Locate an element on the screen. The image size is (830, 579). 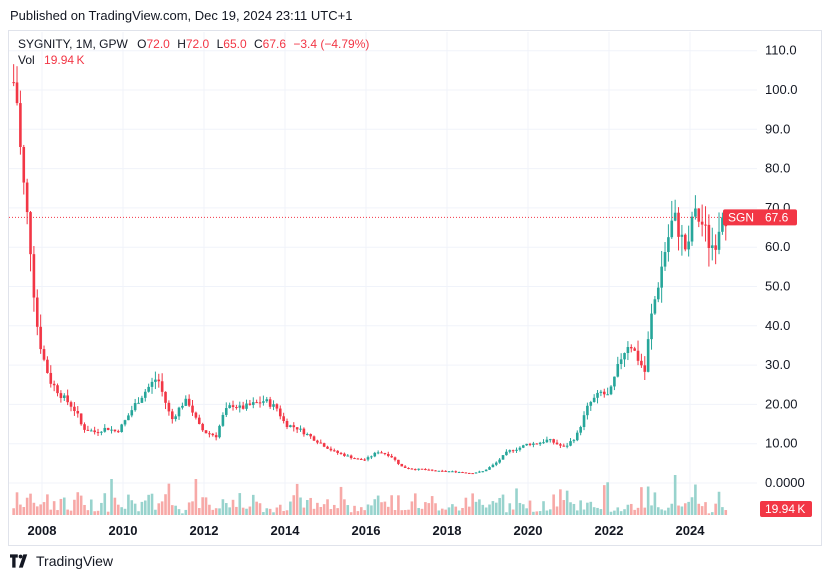
brand-name: TradingView is located at coordinates (75, 561).